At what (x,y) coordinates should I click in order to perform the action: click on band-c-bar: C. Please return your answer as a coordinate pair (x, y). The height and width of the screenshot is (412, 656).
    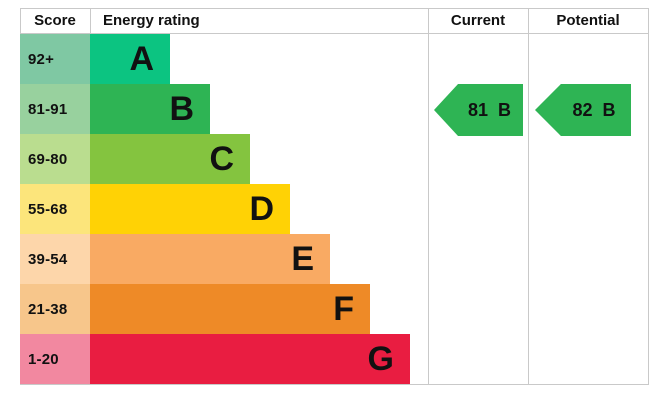
    Looking at the image, I should click on (170, 159).